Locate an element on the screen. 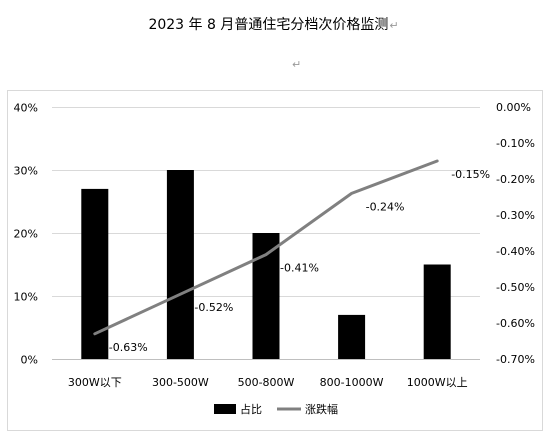 This screenshot has width=547, height=432. legend-swatch-bar is located at coordinates (225, 409).